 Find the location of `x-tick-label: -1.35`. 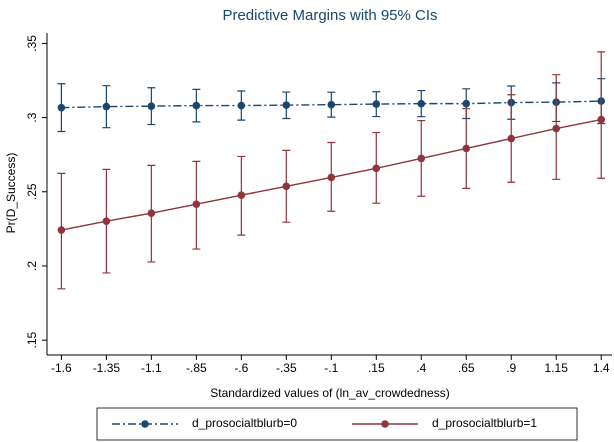

x-tick-label: -1.35 is located at coordinates (107, 368).